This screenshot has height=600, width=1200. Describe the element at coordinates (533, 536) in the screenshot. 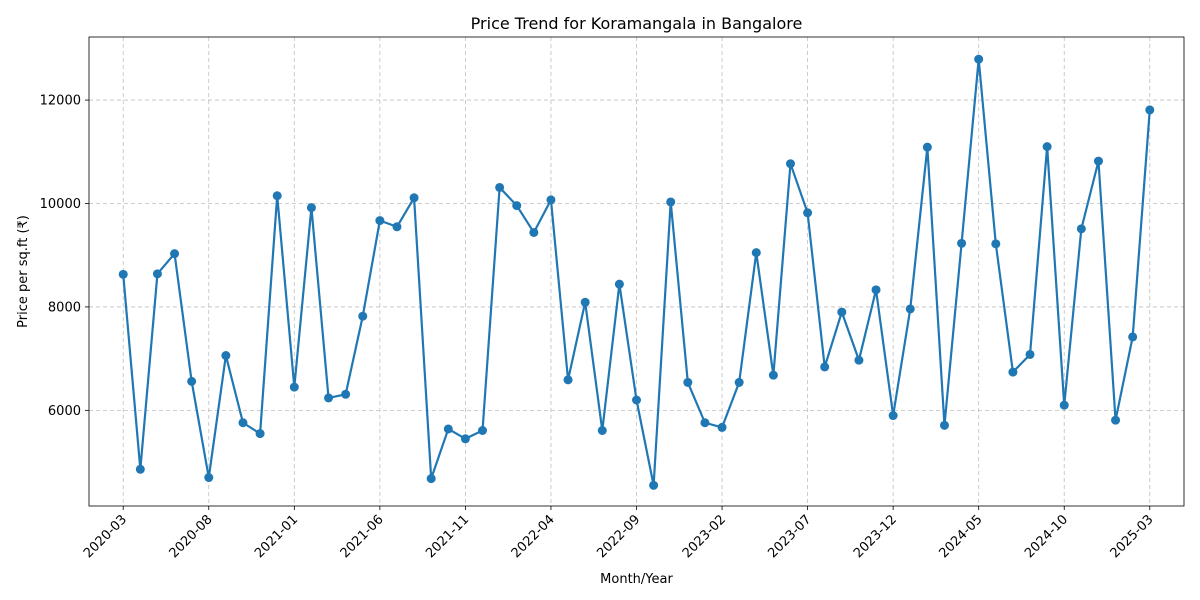

I see `x-tick-label: 2022-04` at that location.